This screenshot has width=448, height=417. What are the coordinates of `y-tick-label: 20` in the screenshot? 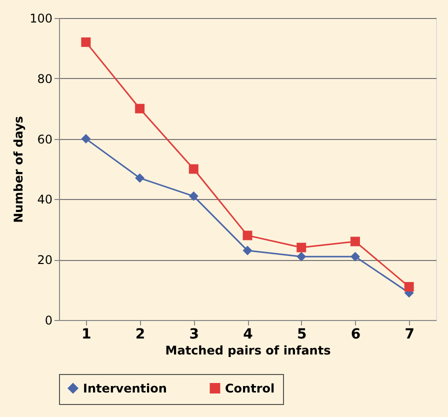 It's located at (44, 260).